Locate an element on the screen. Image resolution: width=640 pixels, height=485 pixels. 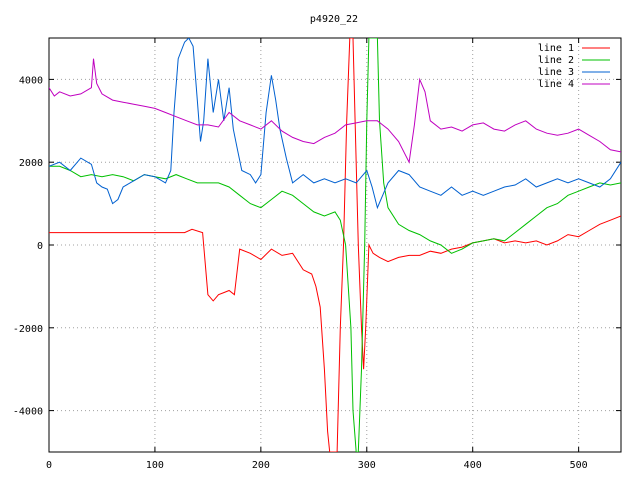
legend-label: line 3 is located at coordinates (556, 72).